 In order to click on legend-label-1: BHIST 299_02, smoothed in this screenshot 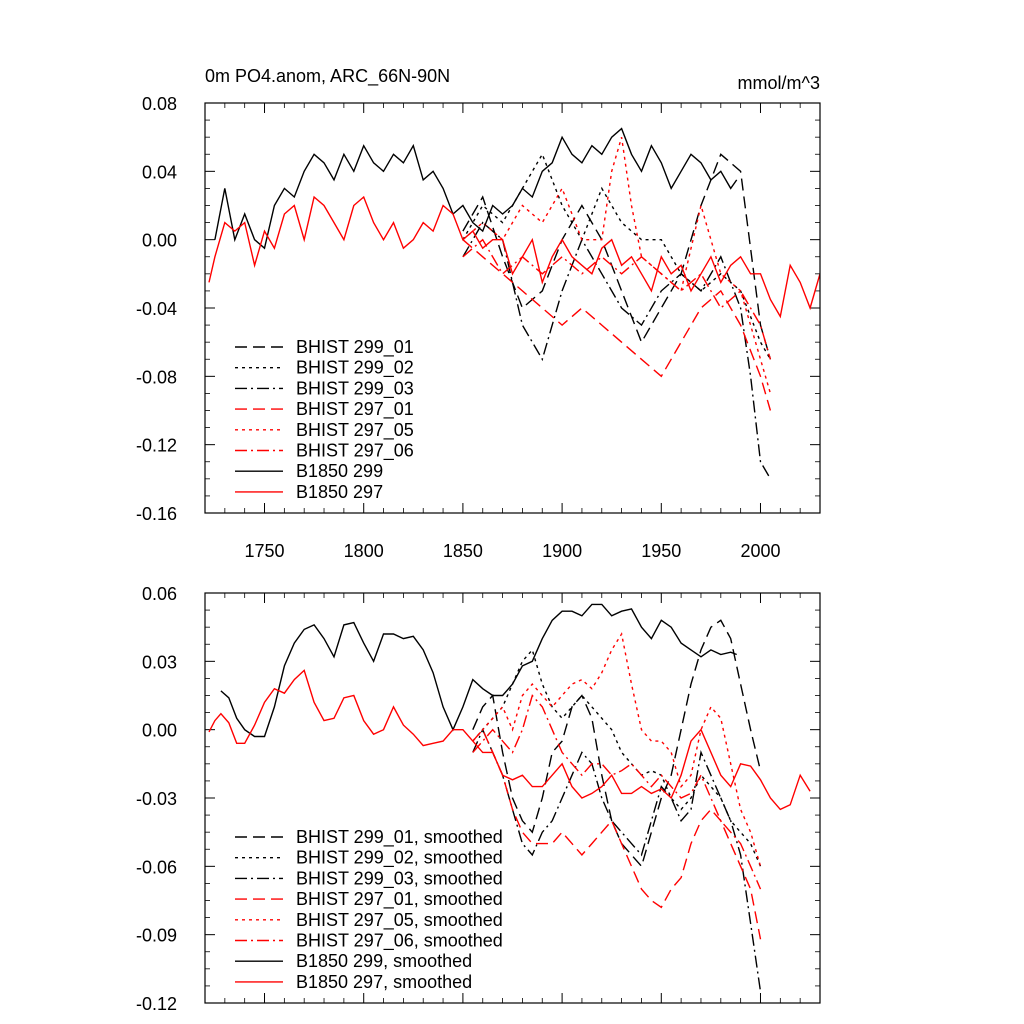, I will do `click(399, 858)`.